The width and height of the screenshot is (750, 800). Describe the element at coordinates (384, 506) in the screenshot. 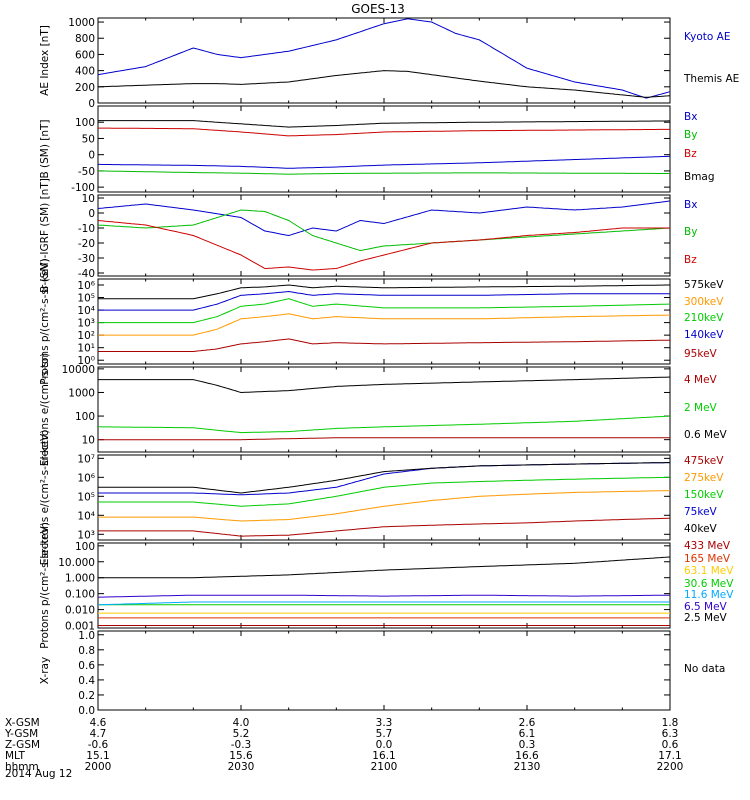

I see `series-line-275kev` at that location.